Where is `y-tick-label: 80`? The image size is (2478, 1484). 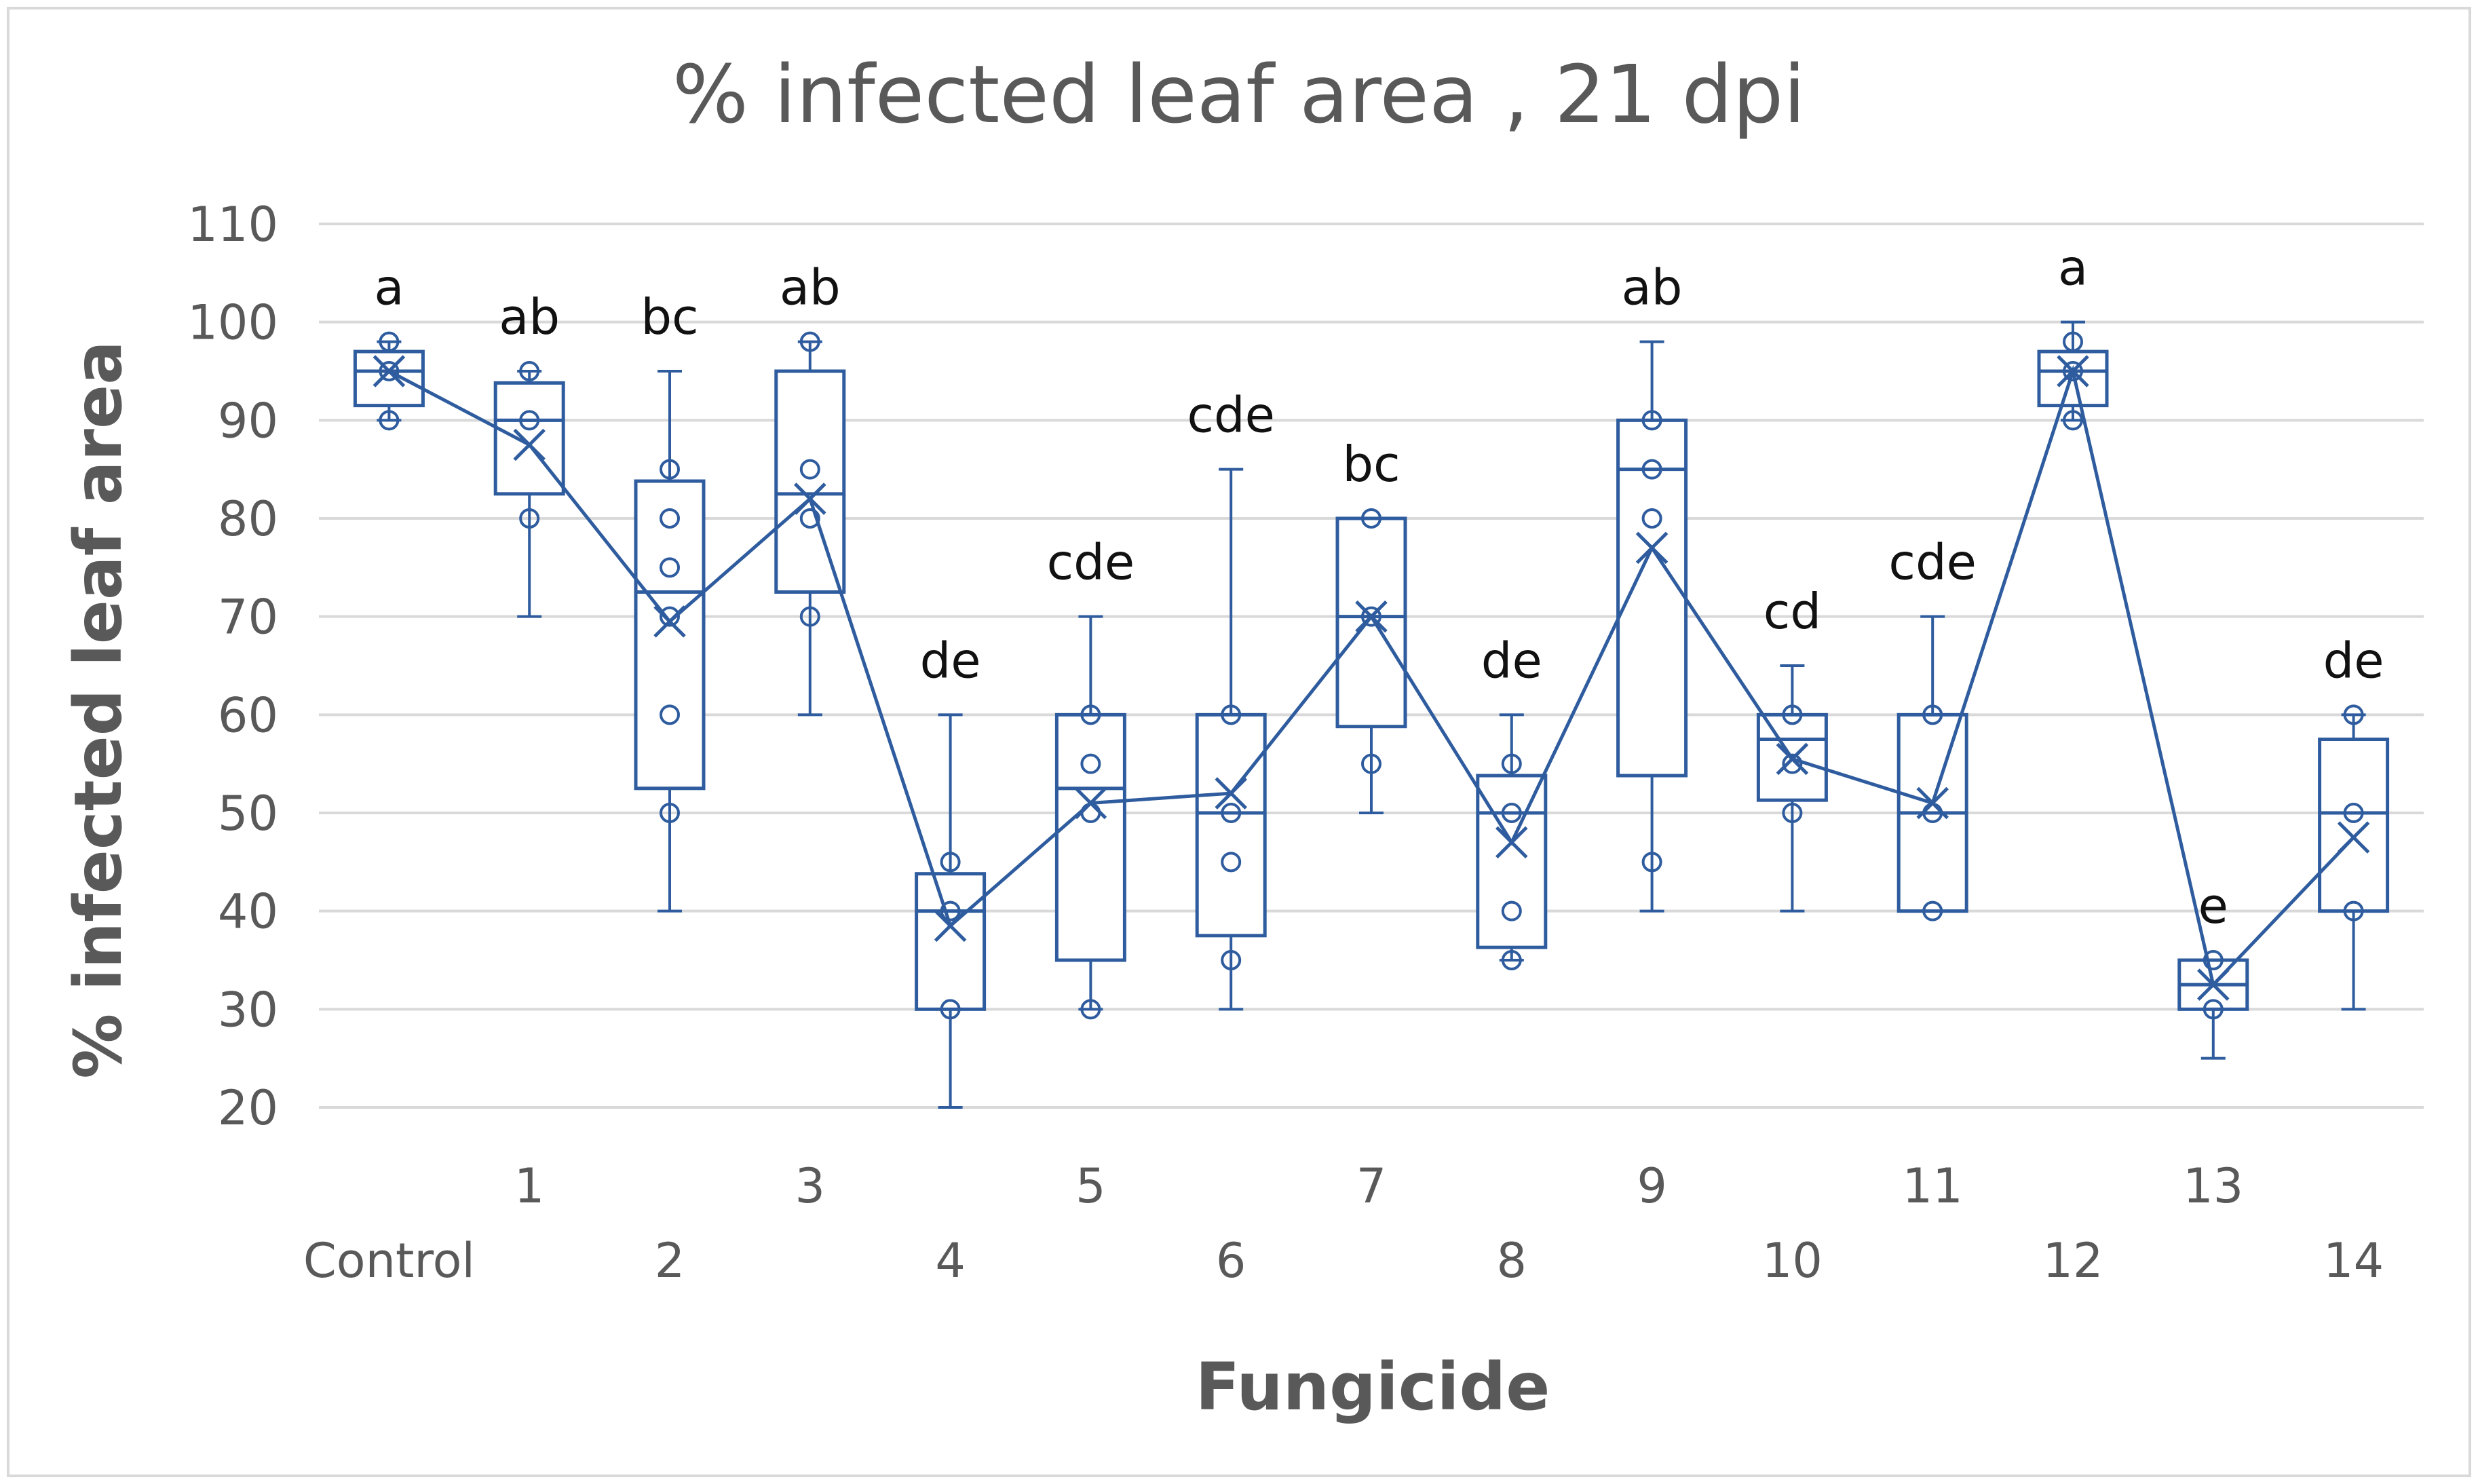
y-tick-label: 80 is located at coordinates (248, 519).